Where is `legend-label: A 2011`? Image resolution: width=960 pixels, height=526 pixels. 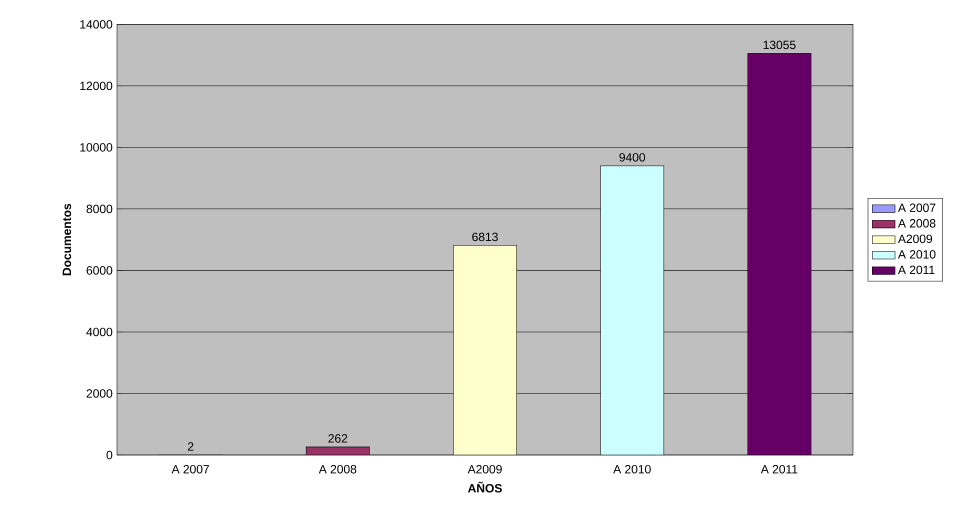
legend-label: A 2011 is located at coordinates (916, 270).